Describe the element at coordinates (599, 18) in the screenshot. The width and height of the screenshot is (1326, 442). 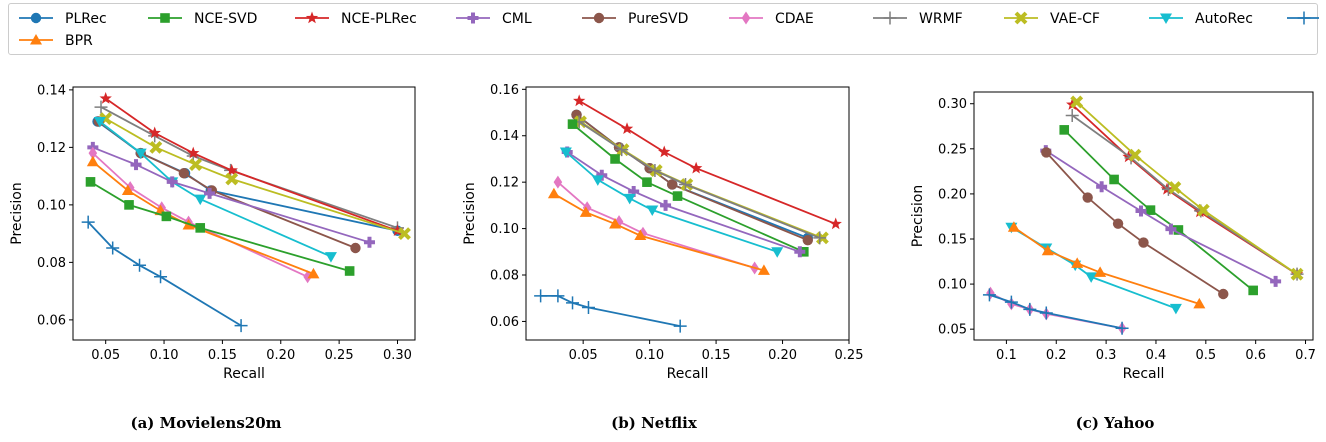
I see `legend-marker-puresvd` at that location.